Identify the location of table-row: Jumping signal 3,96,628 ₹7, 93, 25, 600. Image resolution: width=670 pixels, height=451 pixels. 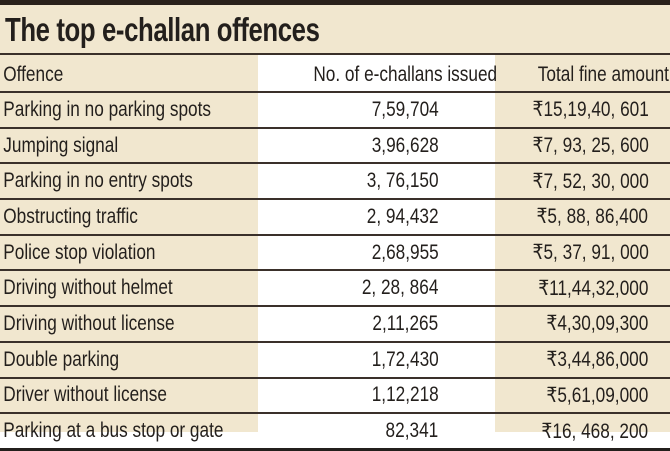
(335, 146).